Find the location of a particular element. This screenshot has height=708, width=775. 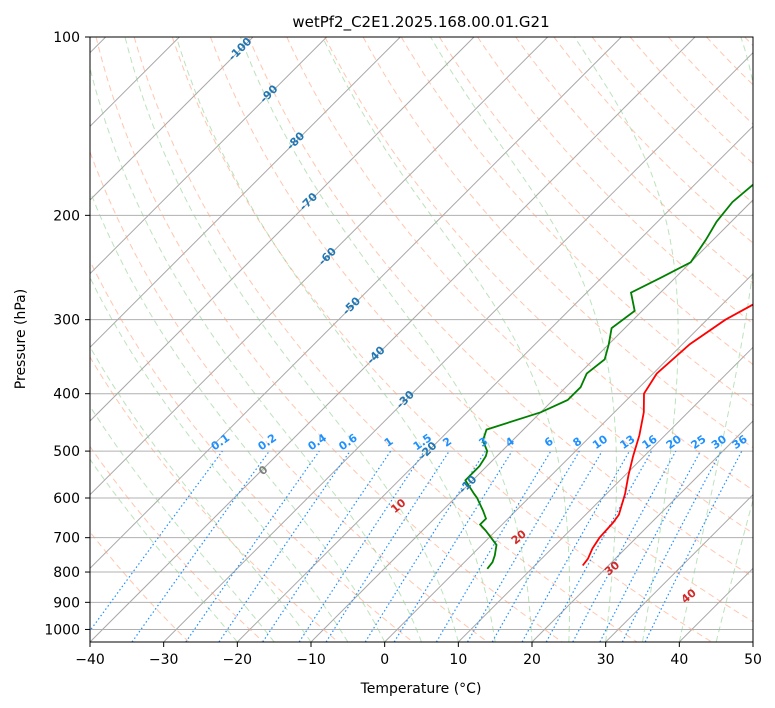

y-tick-label: 700 is located at coordinates (66, 539).